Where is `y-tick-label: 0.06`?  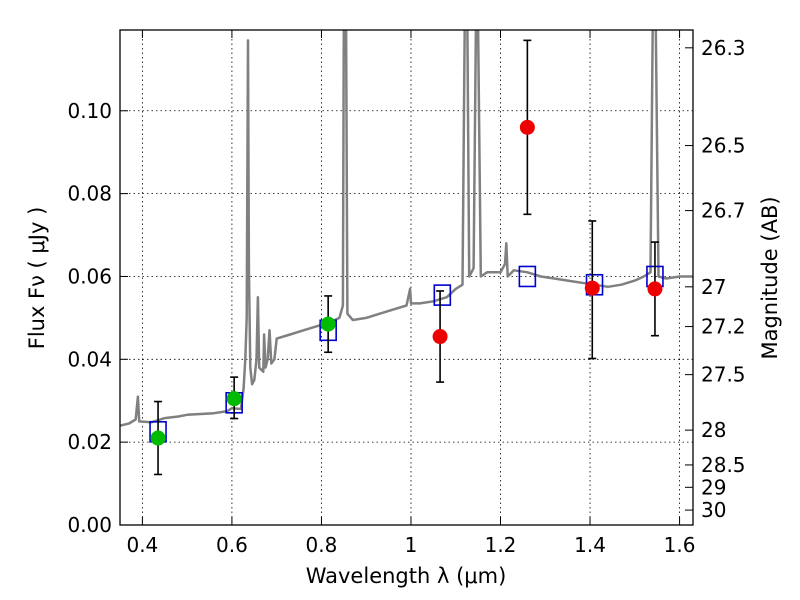
y-tick-label: 0.06 is located at coordinates (89, 276).